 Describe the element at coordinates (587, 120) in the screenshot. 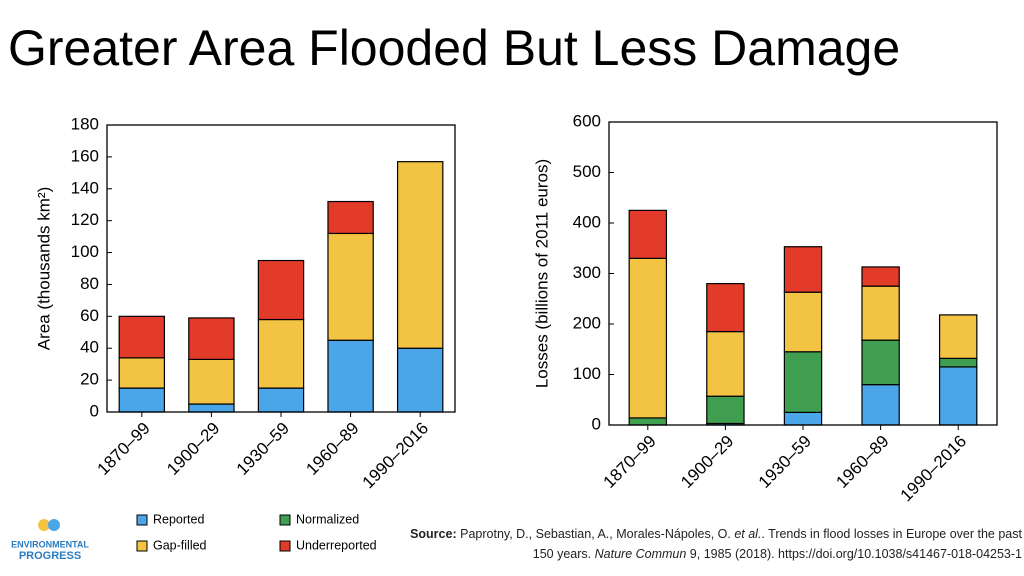

I see `y-tick-label: 600` at that location.